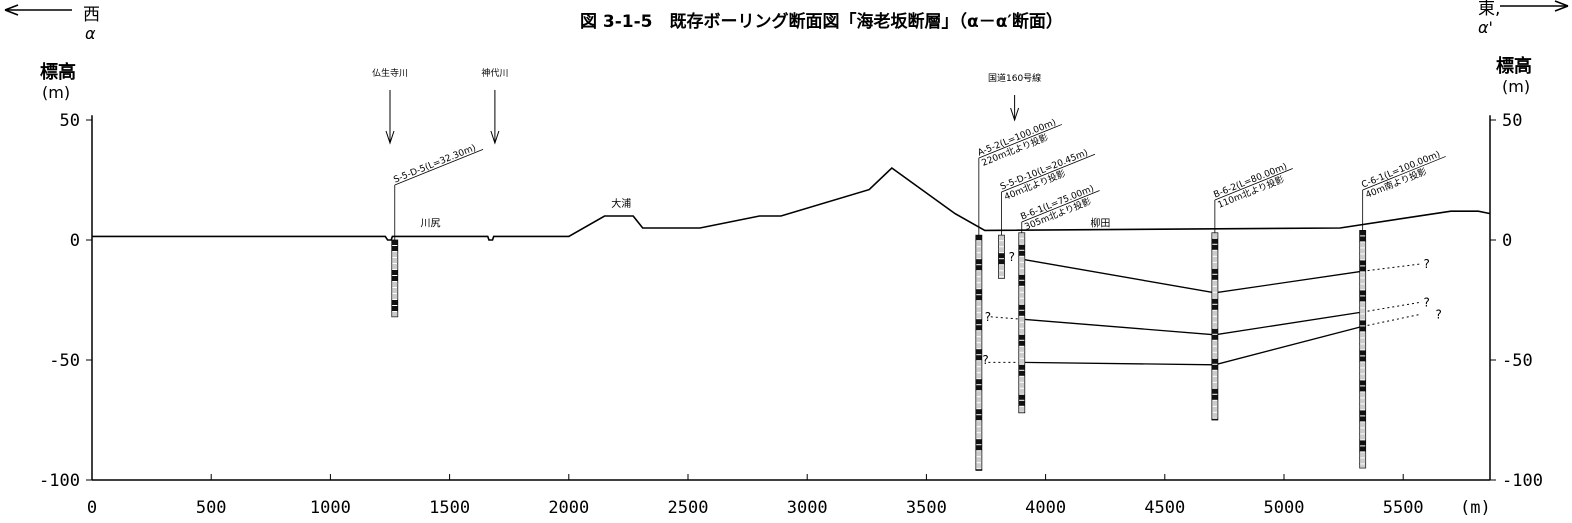 The height and width of the screenshot is (523, 1572). Describe the element at coordinates (390, 73) in the screenshot. I see `river-road-label: 仏生寺川` at that location.